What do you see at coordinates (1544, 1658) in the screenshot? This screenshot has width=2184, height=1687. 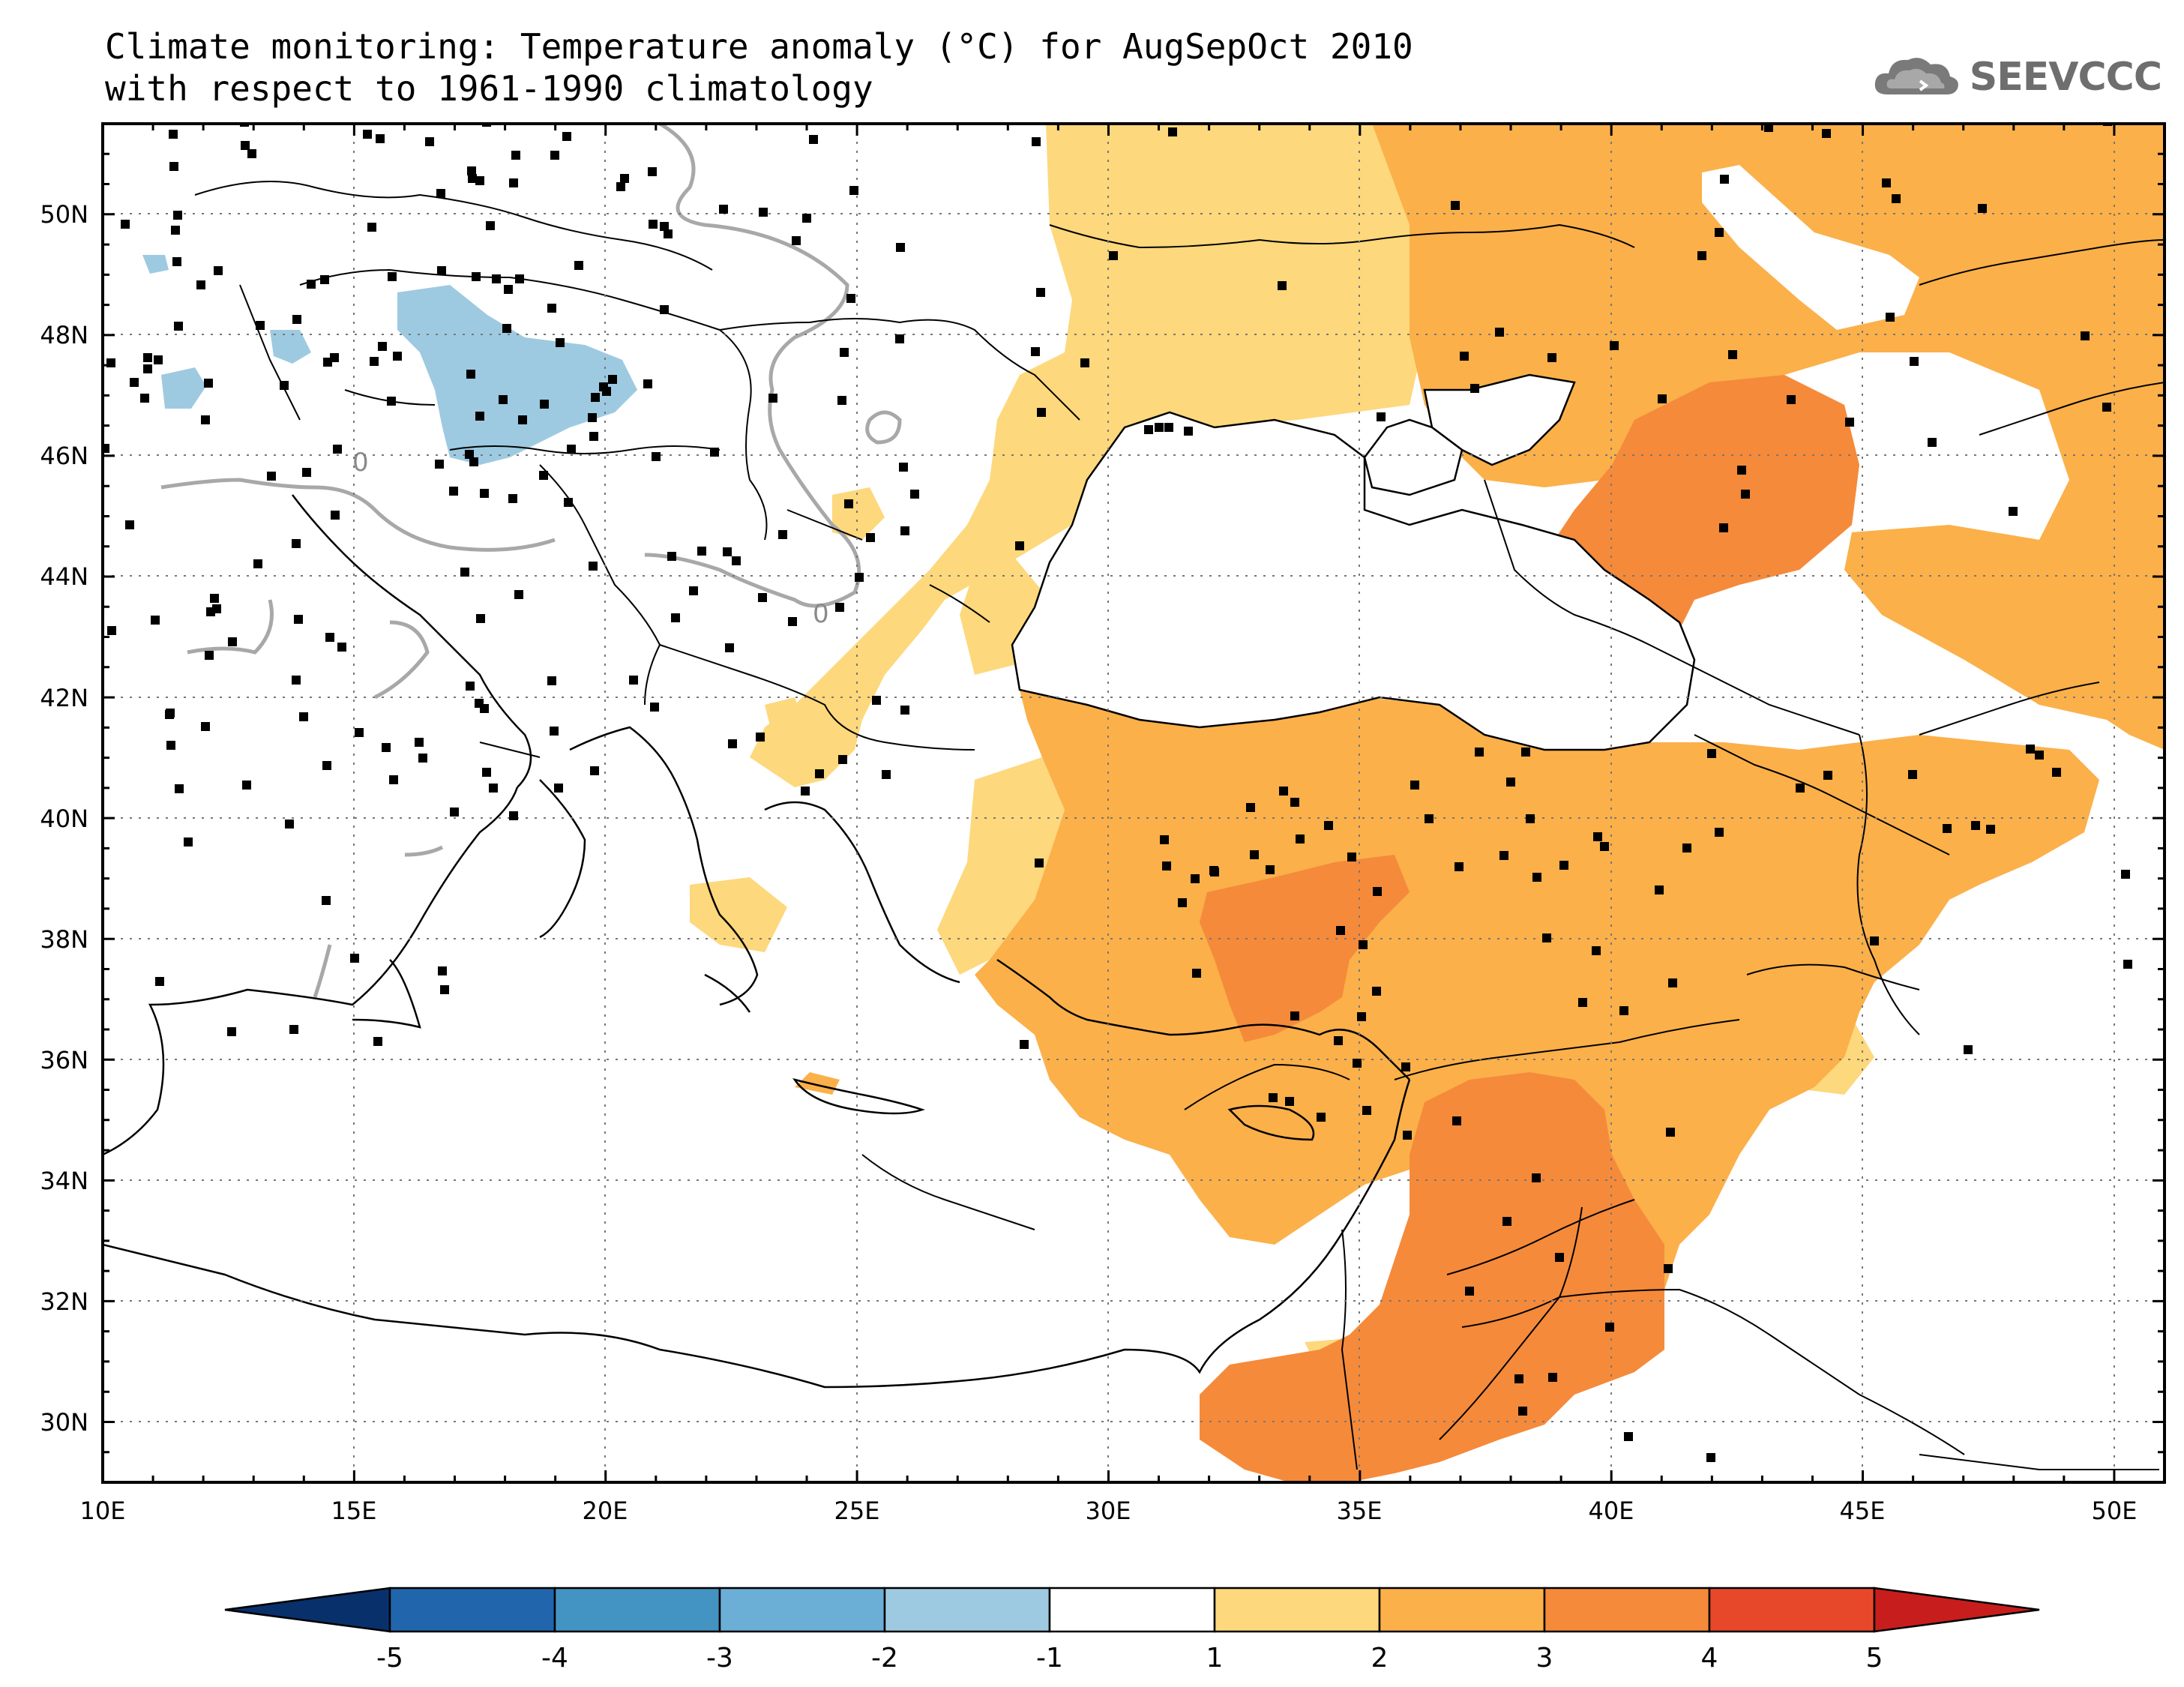 I see `colorbar-label: 3` at bounding box center [1544, 1658].